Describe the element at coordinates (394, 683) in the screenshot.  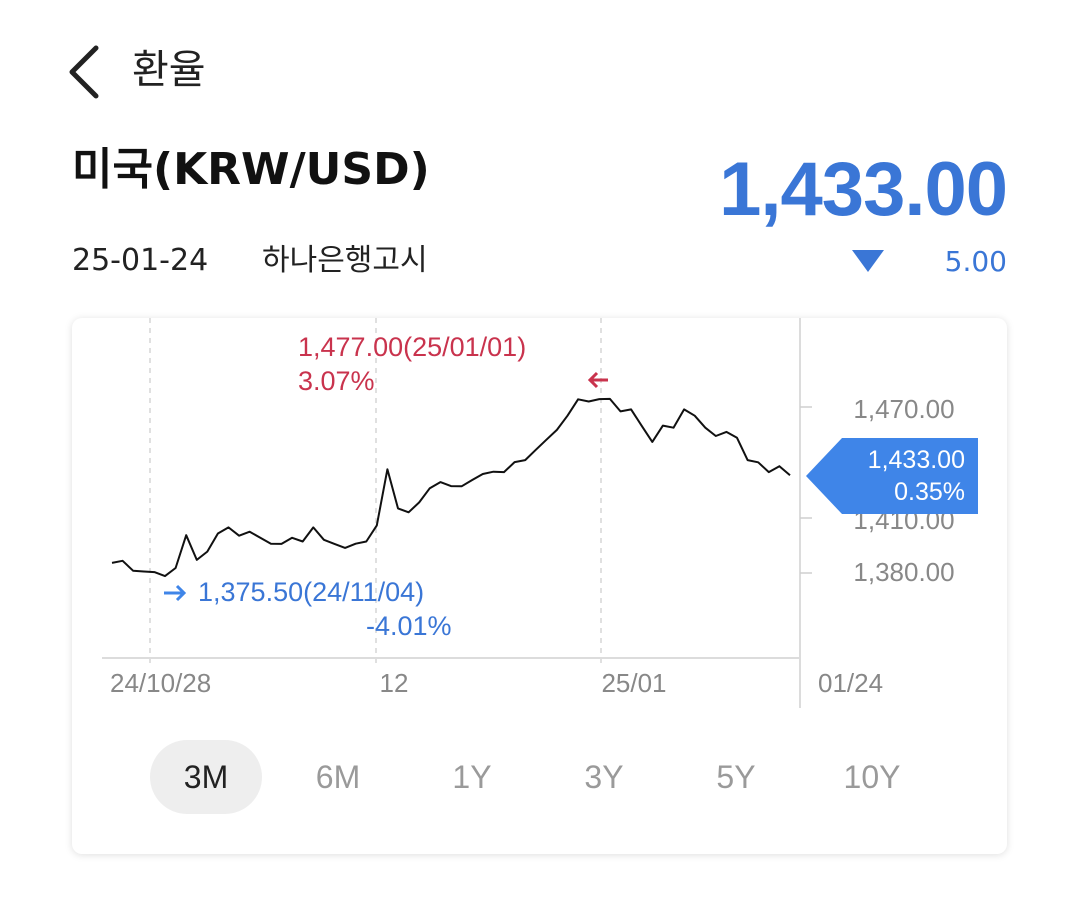
I see `x-tick-label: 12` at that location.